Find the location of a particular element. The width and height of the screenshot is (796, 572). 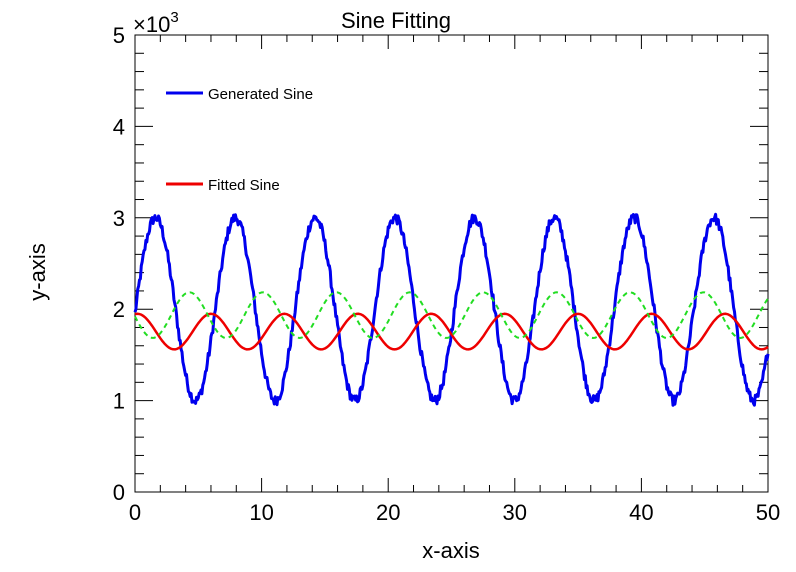

x-tick-label: 20 is located at coordinates (388, 512).